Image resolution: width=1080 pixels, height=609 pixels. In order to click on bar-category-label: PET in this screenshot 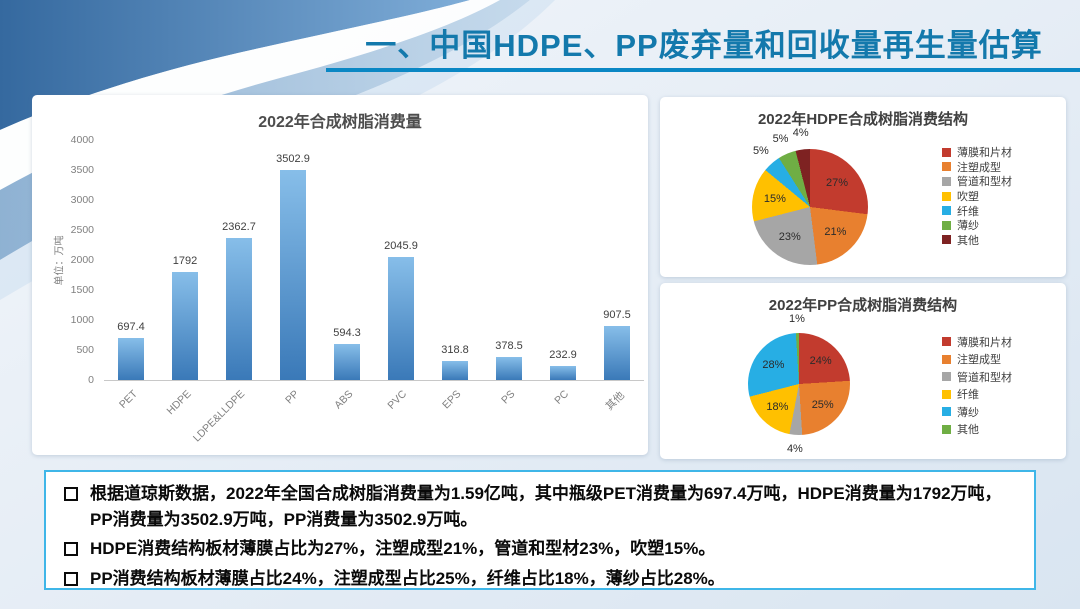, I will do `click(128, 399)`.